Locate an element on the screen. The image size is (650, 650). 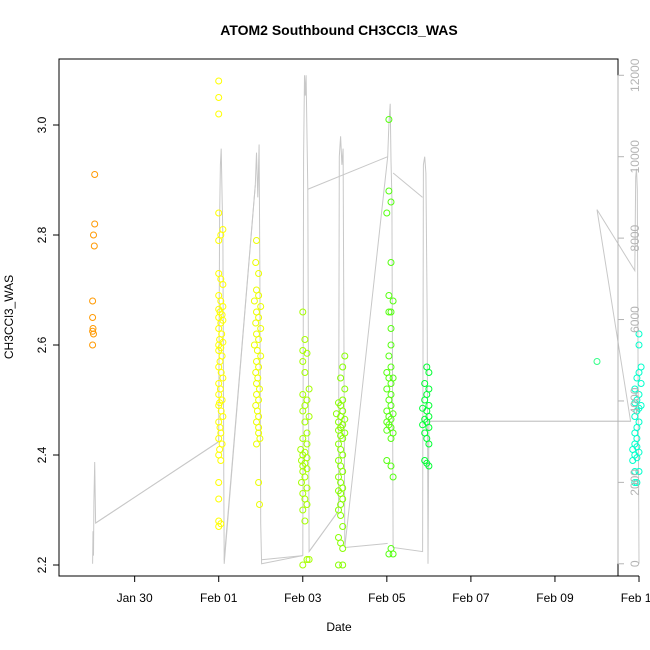
y2-axis-altitude: 0 2000 4000 6000 8000 10000 12000 is located at coordinates (629, 312).